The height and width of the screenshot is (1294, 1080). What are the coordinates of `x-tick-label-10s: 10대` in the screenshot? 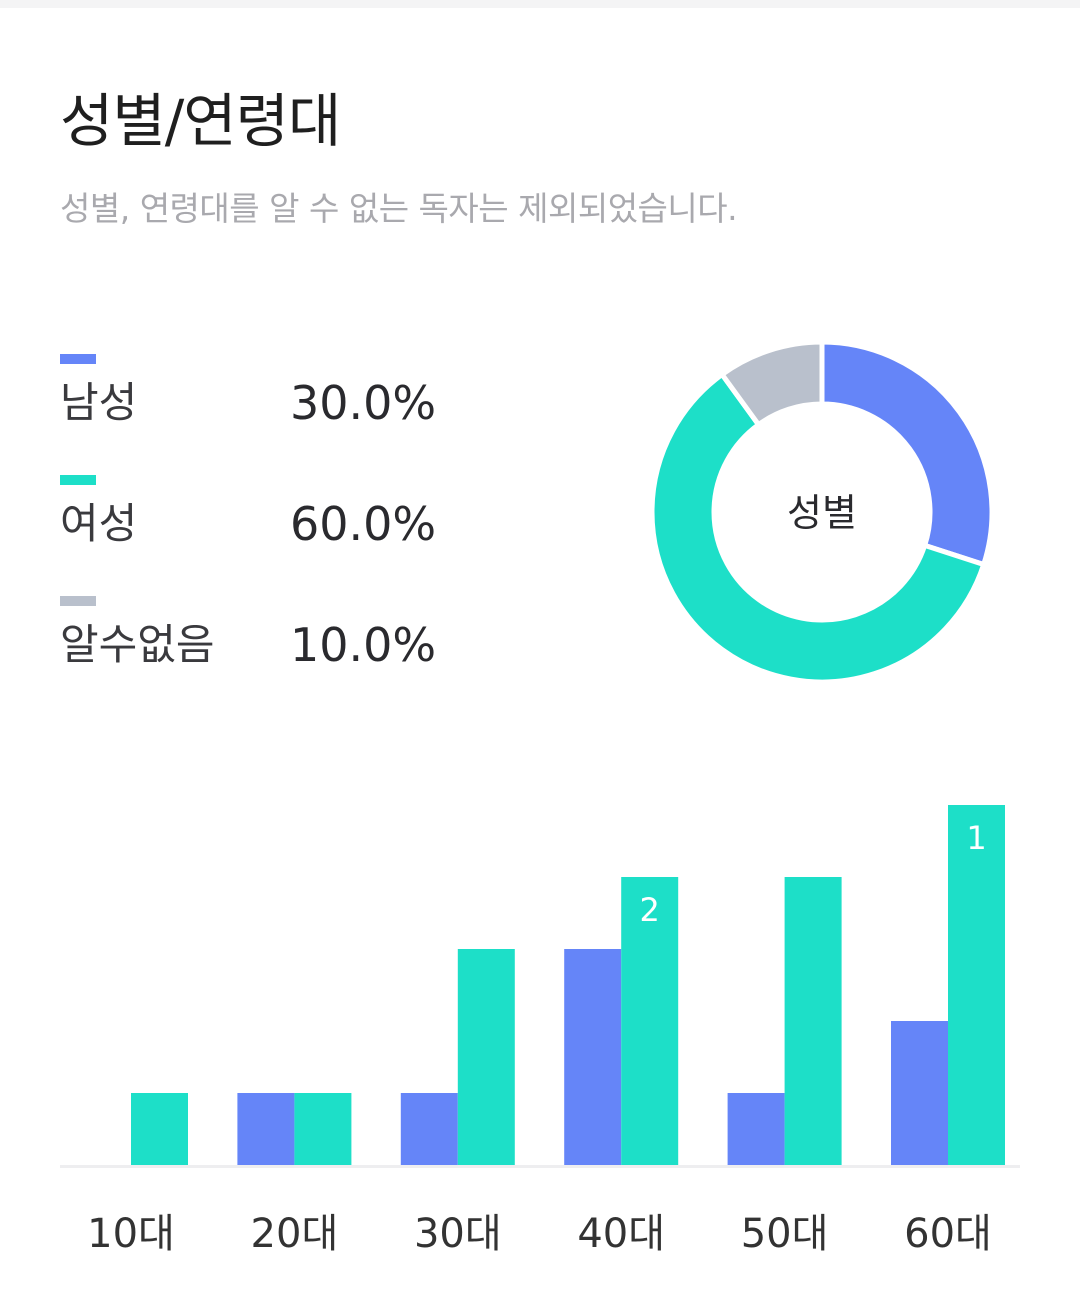 It's located at (131, 1234).